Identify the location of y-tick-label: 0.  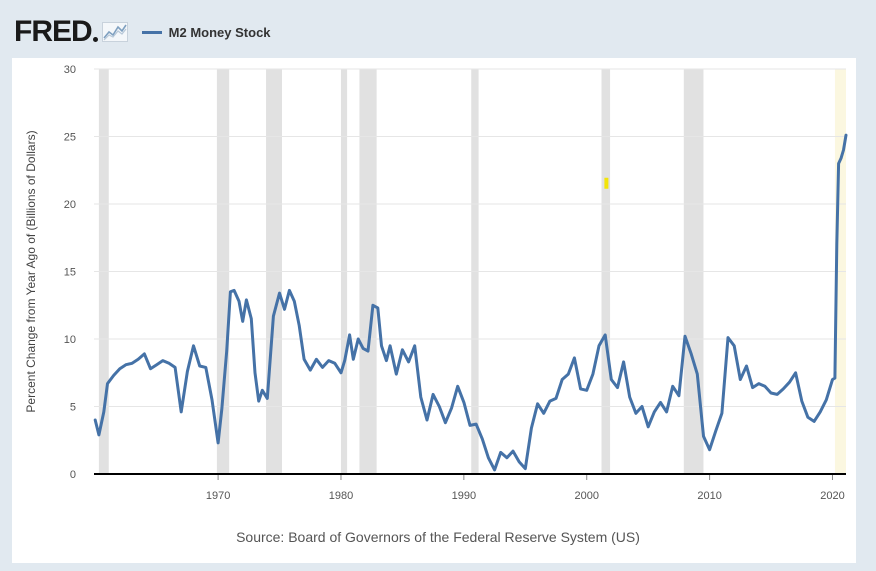
(73, 475).